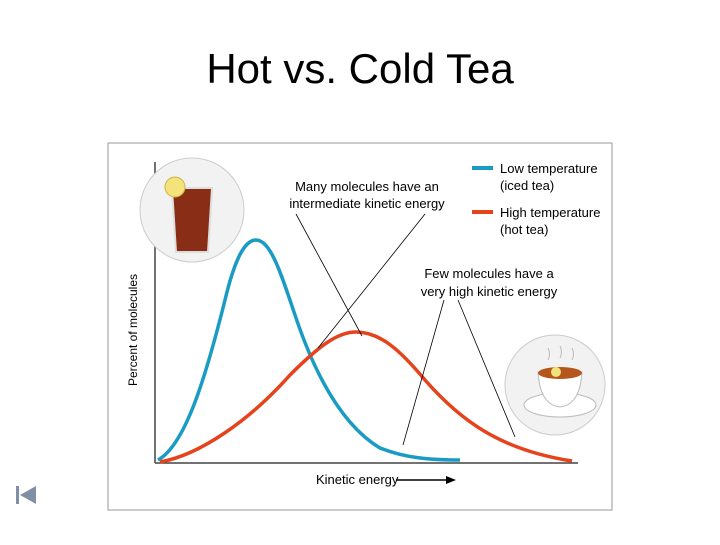  I want to click on slide-title: Hot vs. Cold Tea, so click(360, 68).